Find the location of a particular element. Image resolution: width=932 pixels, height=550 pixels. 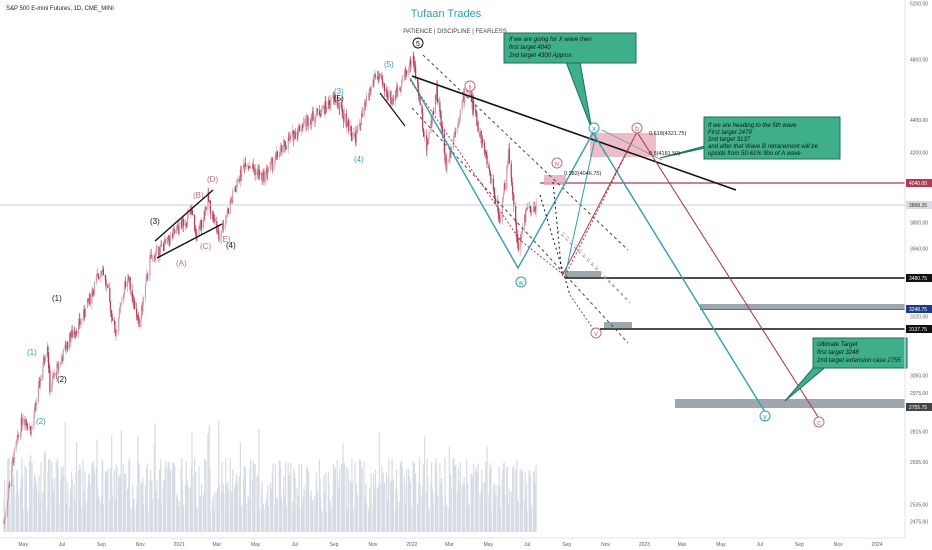

wave4-line is located at coordinates (392, 109).